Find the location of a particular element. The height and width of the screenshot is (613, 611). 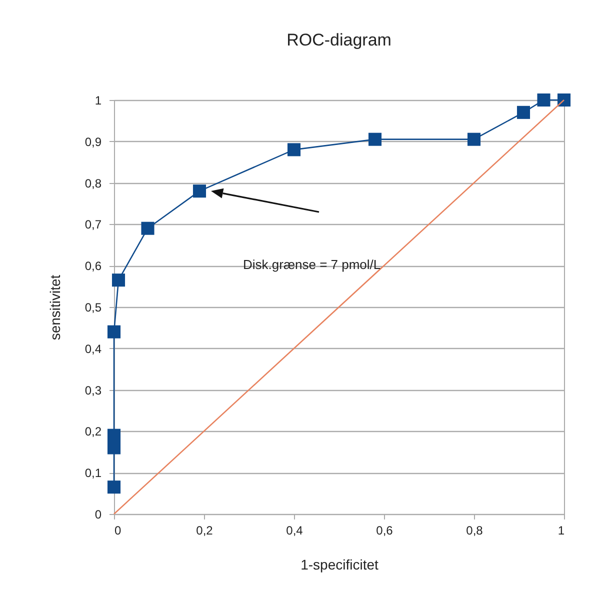

y-axis-title: sensitivitet is located at coordinates (54, 307).